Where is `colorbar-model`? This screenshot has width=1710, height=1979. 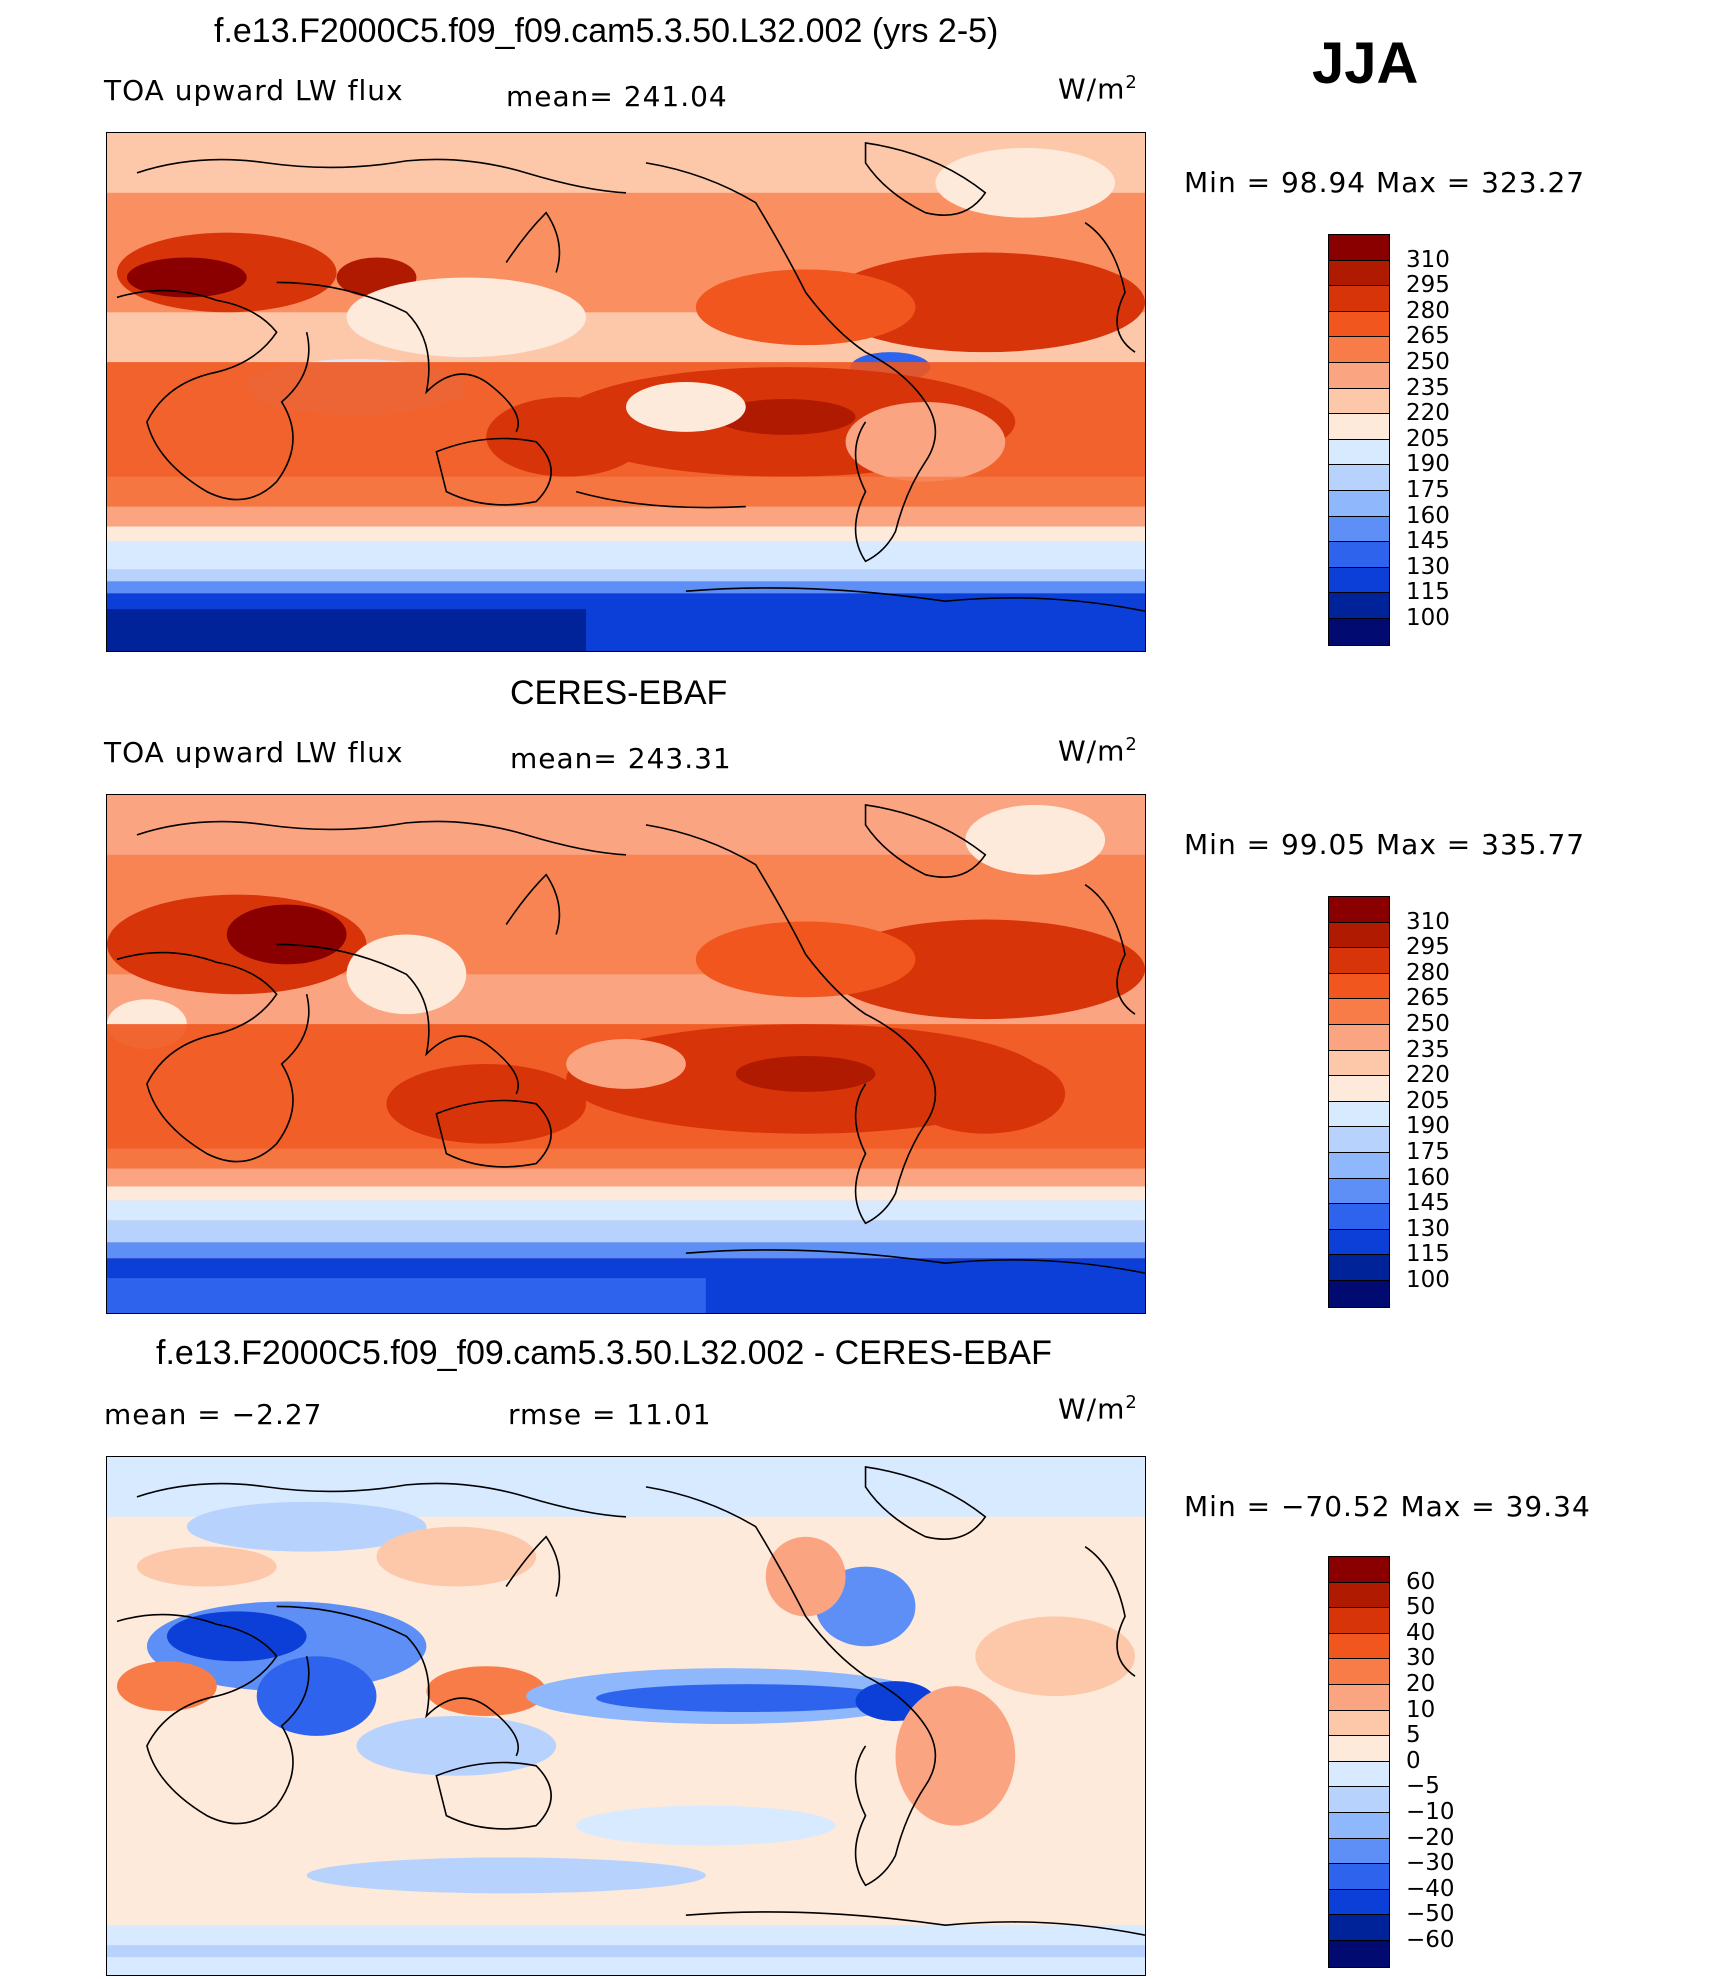 colorbar-model is located at coordinates (1359, 440).